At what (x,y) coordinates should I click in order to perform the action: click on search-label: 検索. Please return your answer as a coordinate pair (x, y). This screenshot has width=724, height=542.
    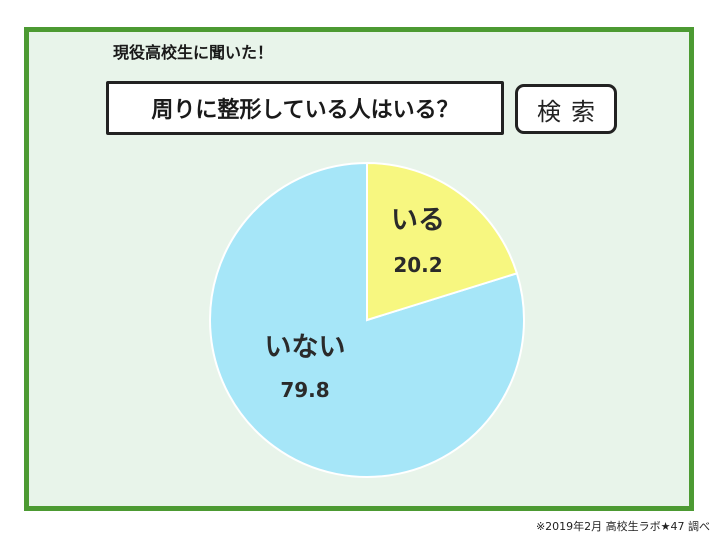
    Looking at the image, I should click on (571, 111).